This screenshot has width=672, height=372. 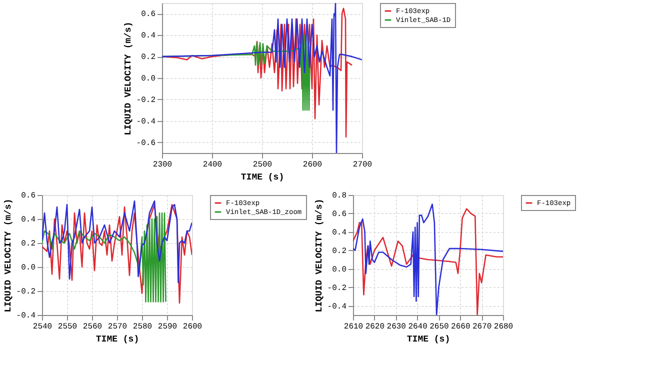 What do you see at coordinates (362, 165) in the screenshot?
I see `x-tick-label: 2700` at bounding box center [362, 165].